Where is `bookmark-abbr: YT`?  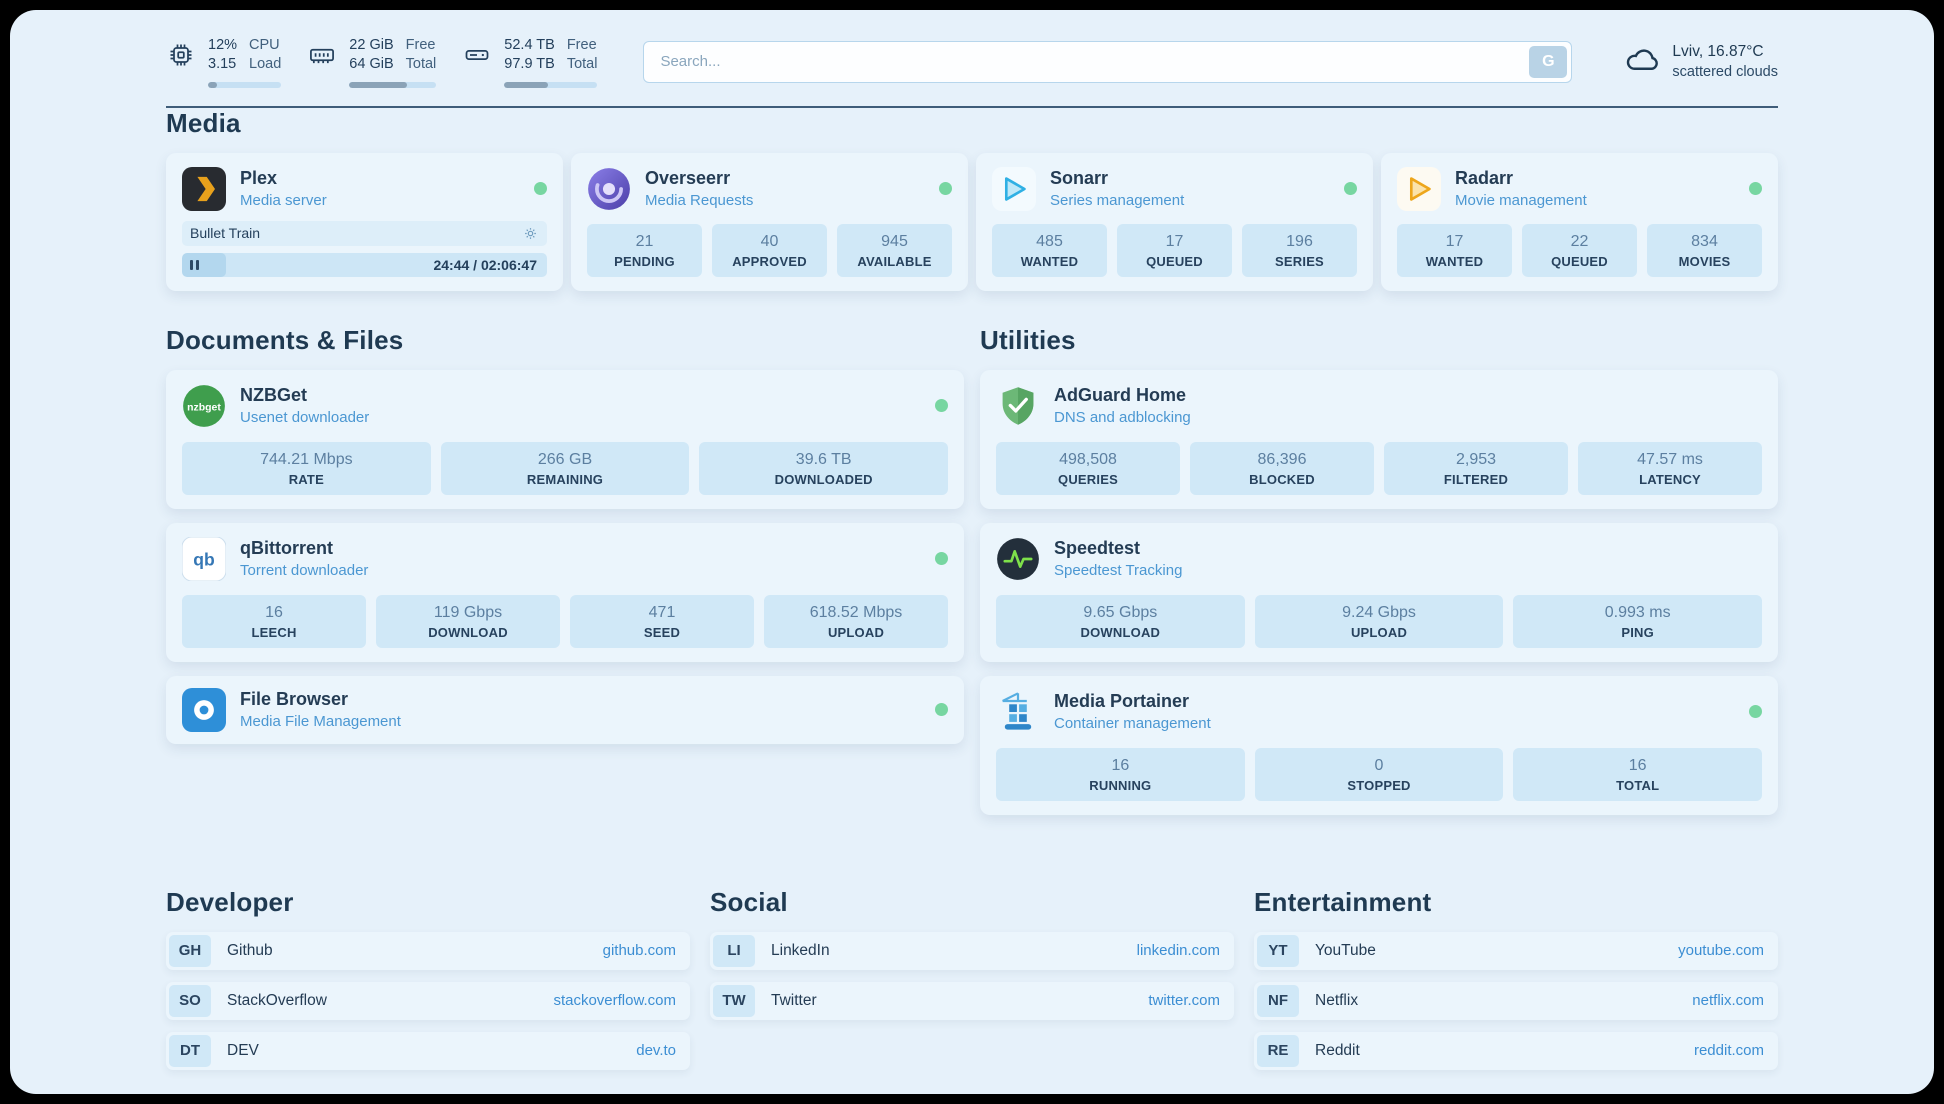
bookmark-abbr: YT is located at coordinates (1278, 950).